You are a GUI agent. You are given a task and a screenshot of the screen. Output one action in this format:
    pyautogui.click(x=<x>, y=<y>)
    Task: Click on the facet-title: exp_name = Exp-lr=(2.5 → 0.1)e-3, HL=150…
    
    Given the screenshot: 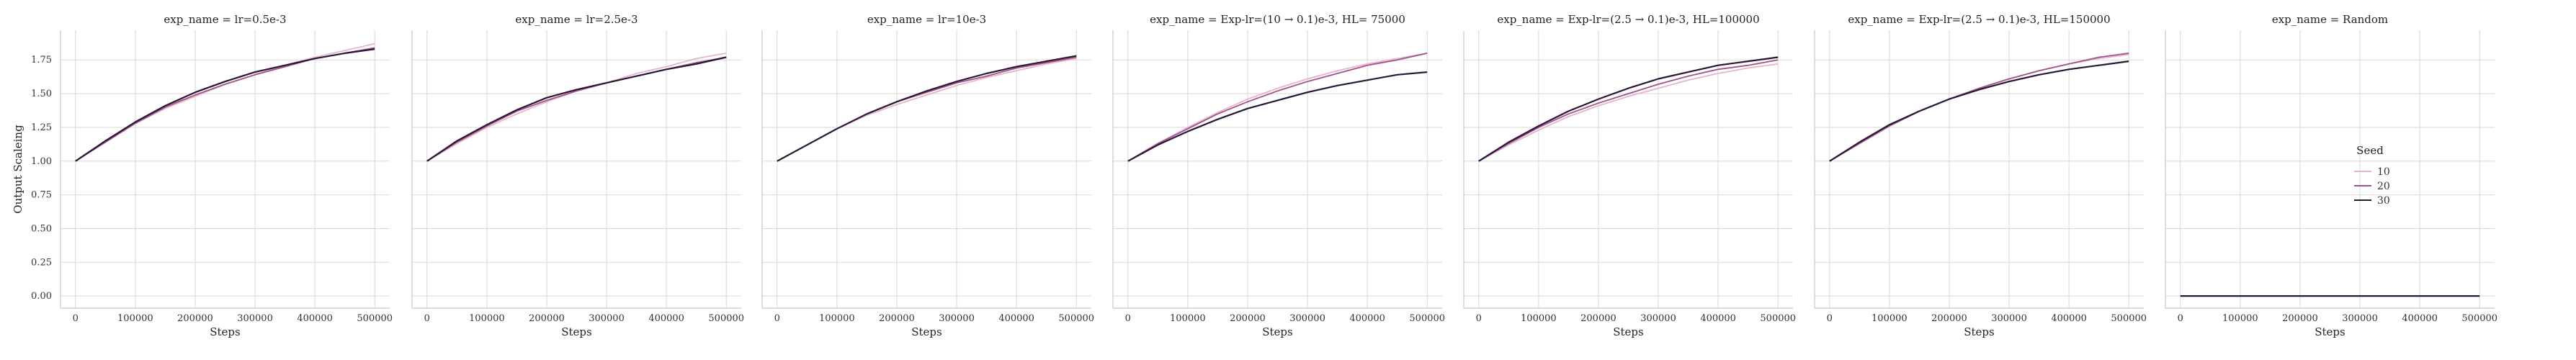 What is the action you would take?
    pyautogui.click(x=1979, y=19)
    